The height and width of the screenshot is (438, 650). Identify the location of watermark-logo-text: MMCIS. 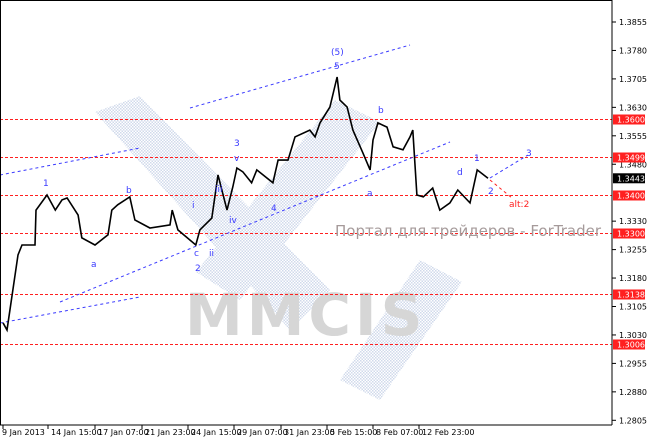
(305, 315).